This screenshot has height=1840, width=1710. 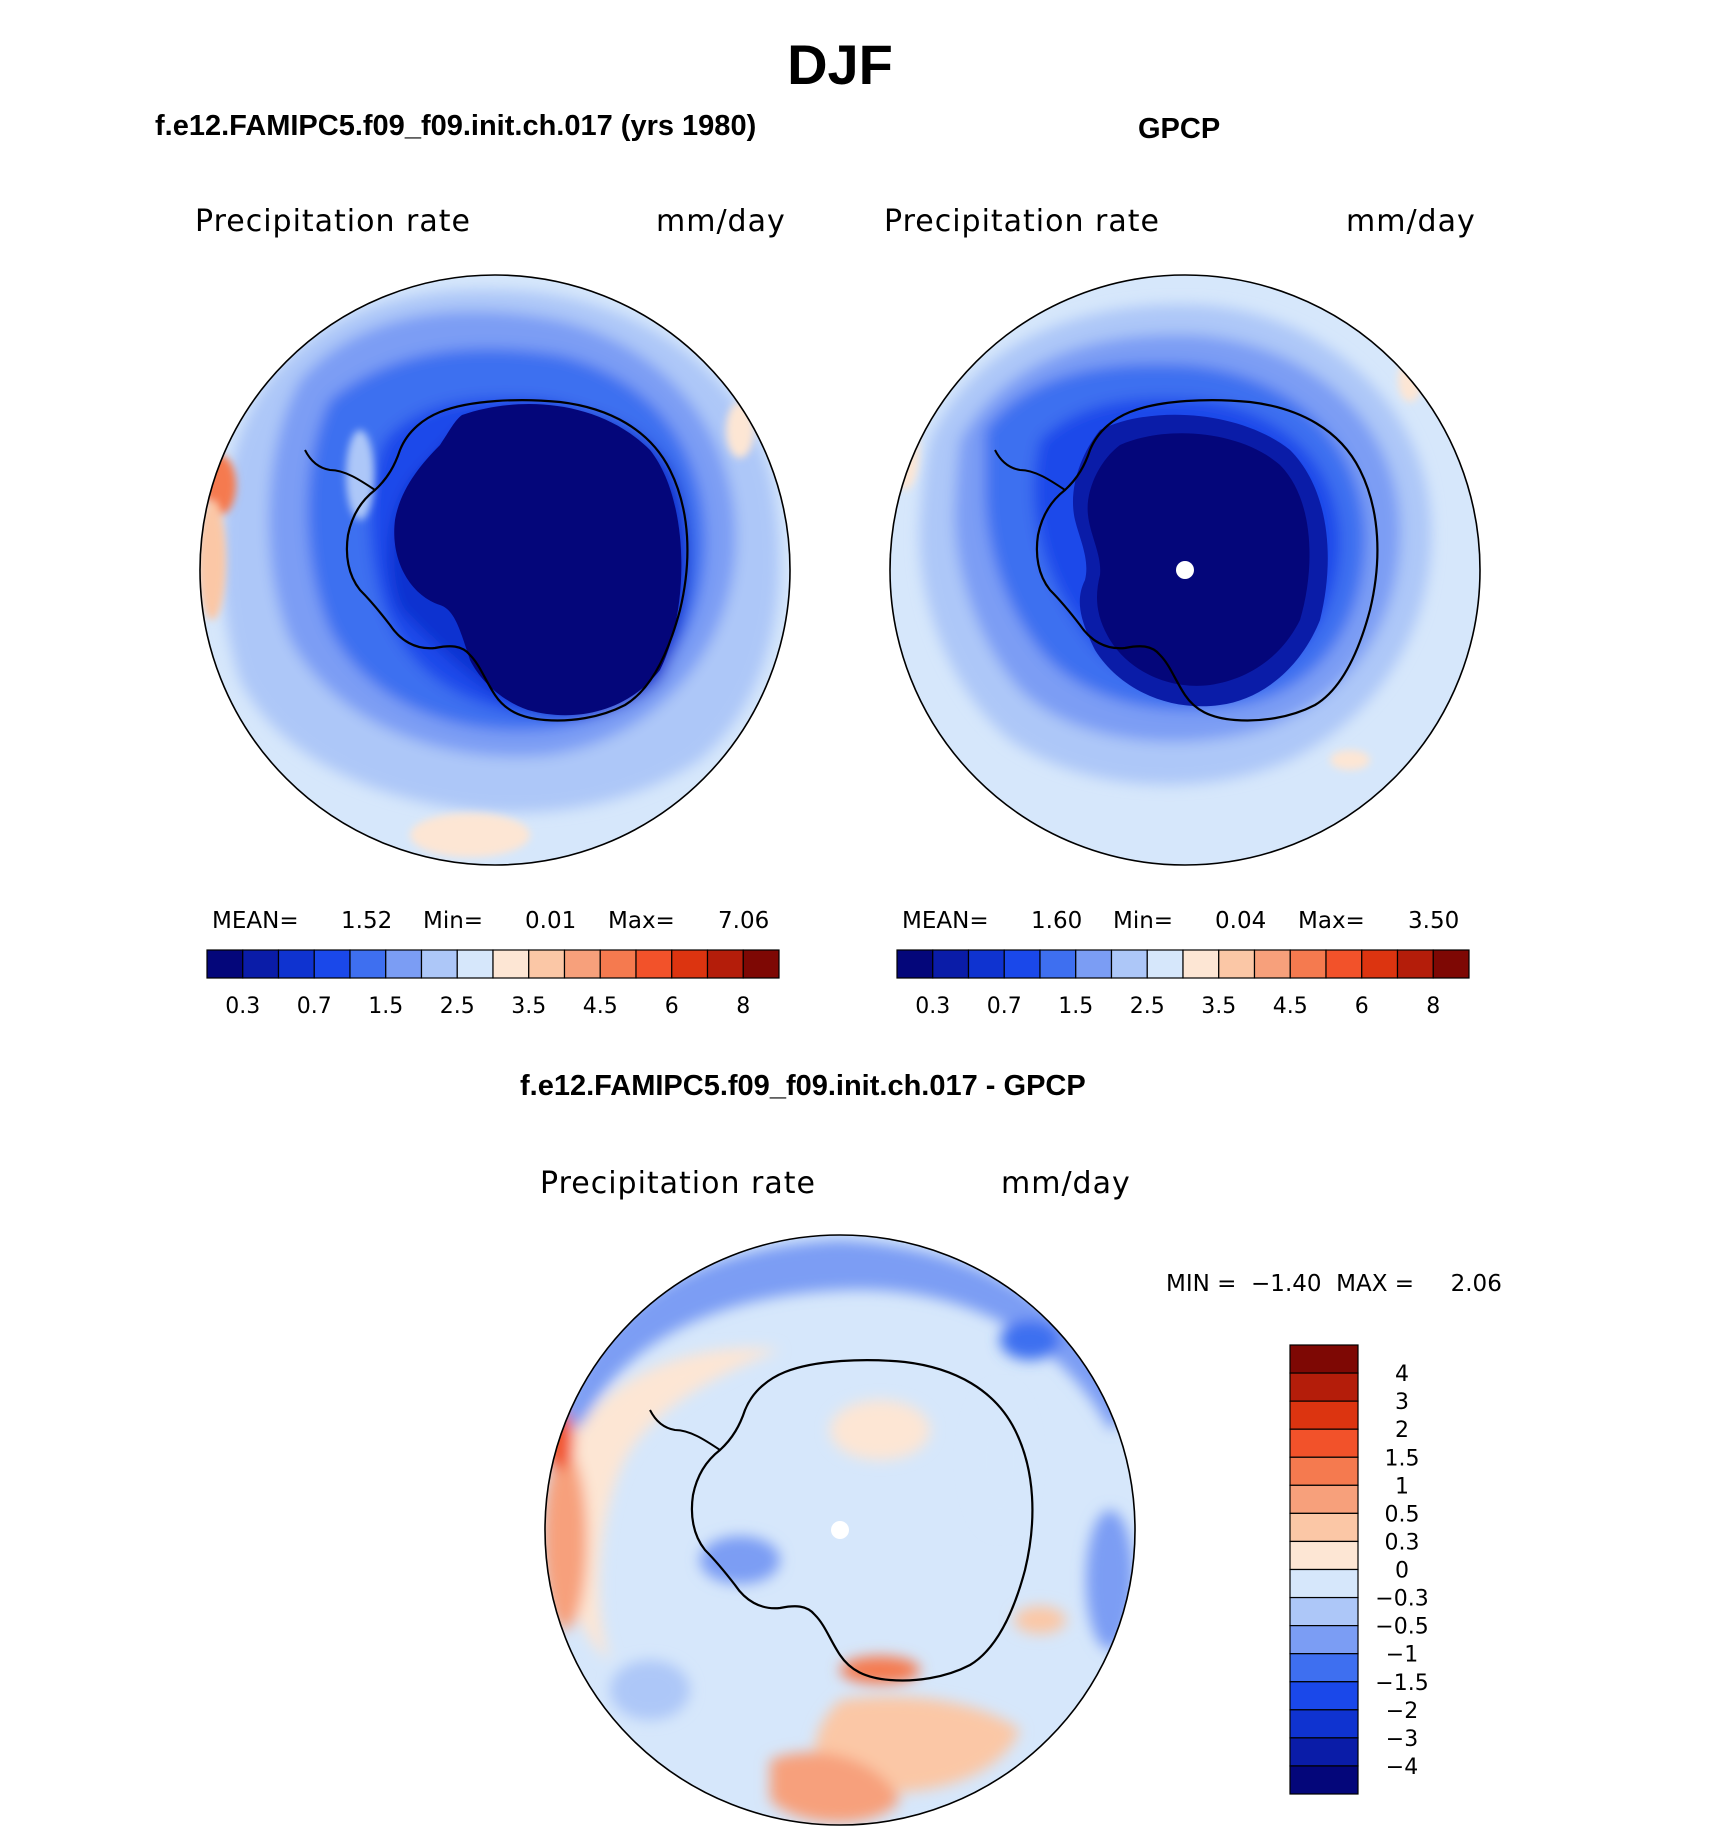 What do you see at coordinates (1402, 1767) in the screenshot?
I see `diff-colorbar-tick-label: −4` at bounding box center [1402, 1767].